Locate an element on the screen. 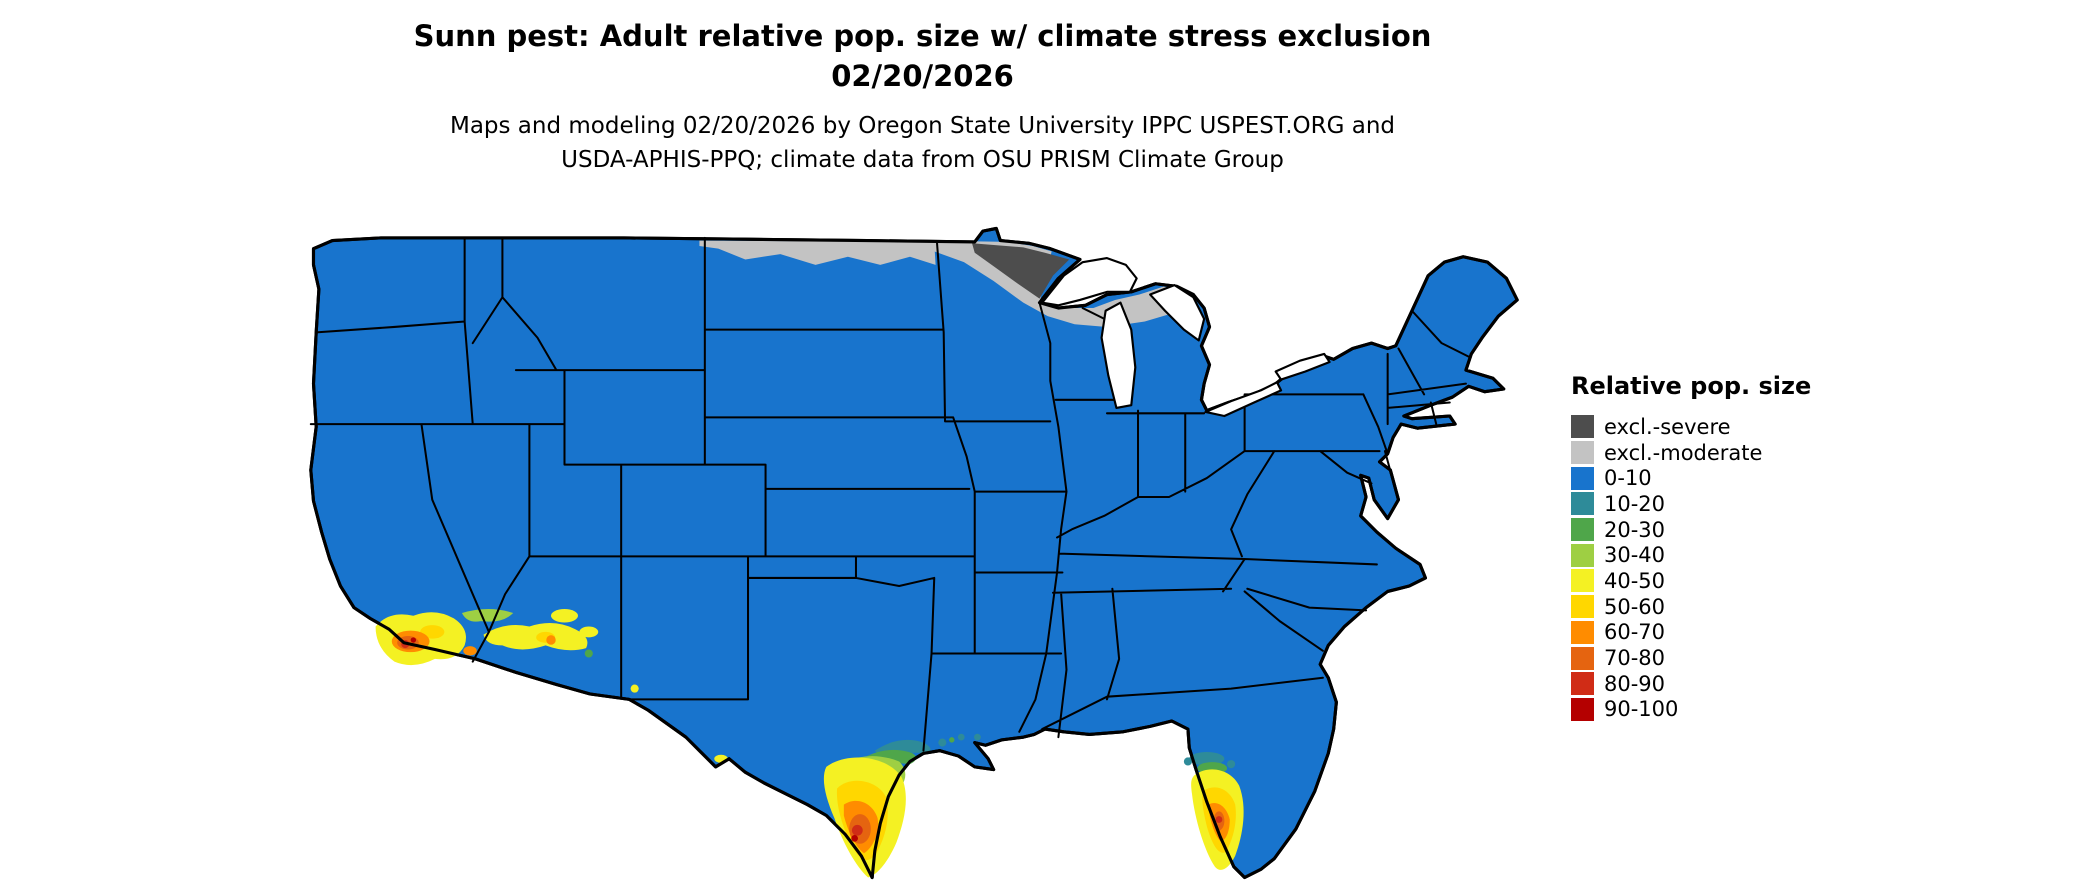 The image size is (2100, 892). legend-entry: 0-10 is located at coordinates (1691, 478).